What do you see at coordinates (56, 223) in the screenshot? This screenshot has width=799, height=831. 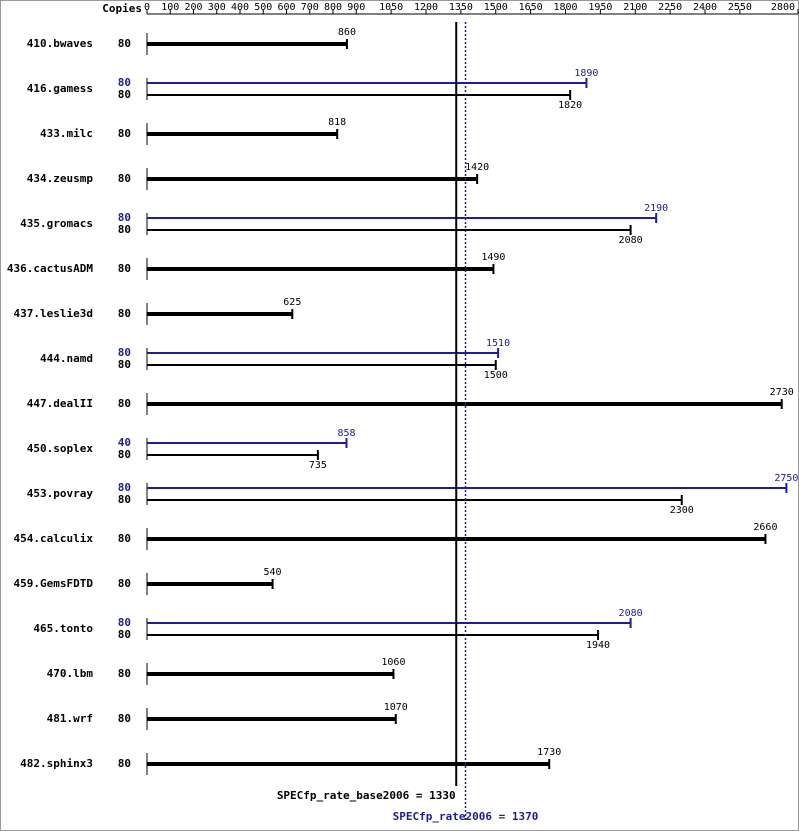 I see `benchmark-label: 435.gromacs` at bounding box center [56, 223].